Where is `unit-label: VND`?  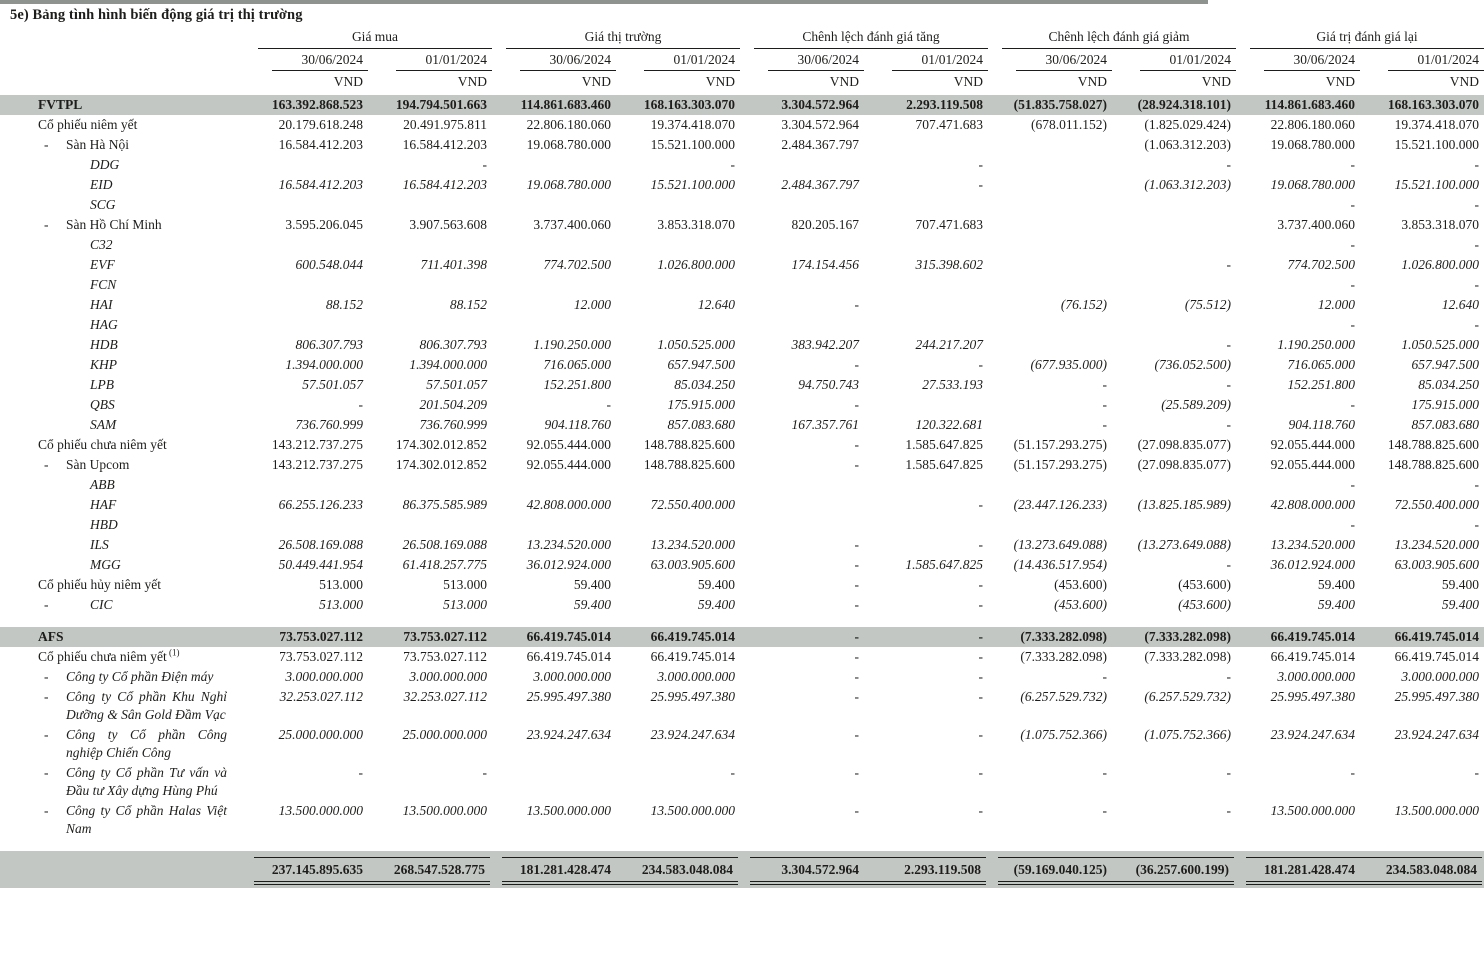
unit-label: VND is located at coordinates (348, 81).